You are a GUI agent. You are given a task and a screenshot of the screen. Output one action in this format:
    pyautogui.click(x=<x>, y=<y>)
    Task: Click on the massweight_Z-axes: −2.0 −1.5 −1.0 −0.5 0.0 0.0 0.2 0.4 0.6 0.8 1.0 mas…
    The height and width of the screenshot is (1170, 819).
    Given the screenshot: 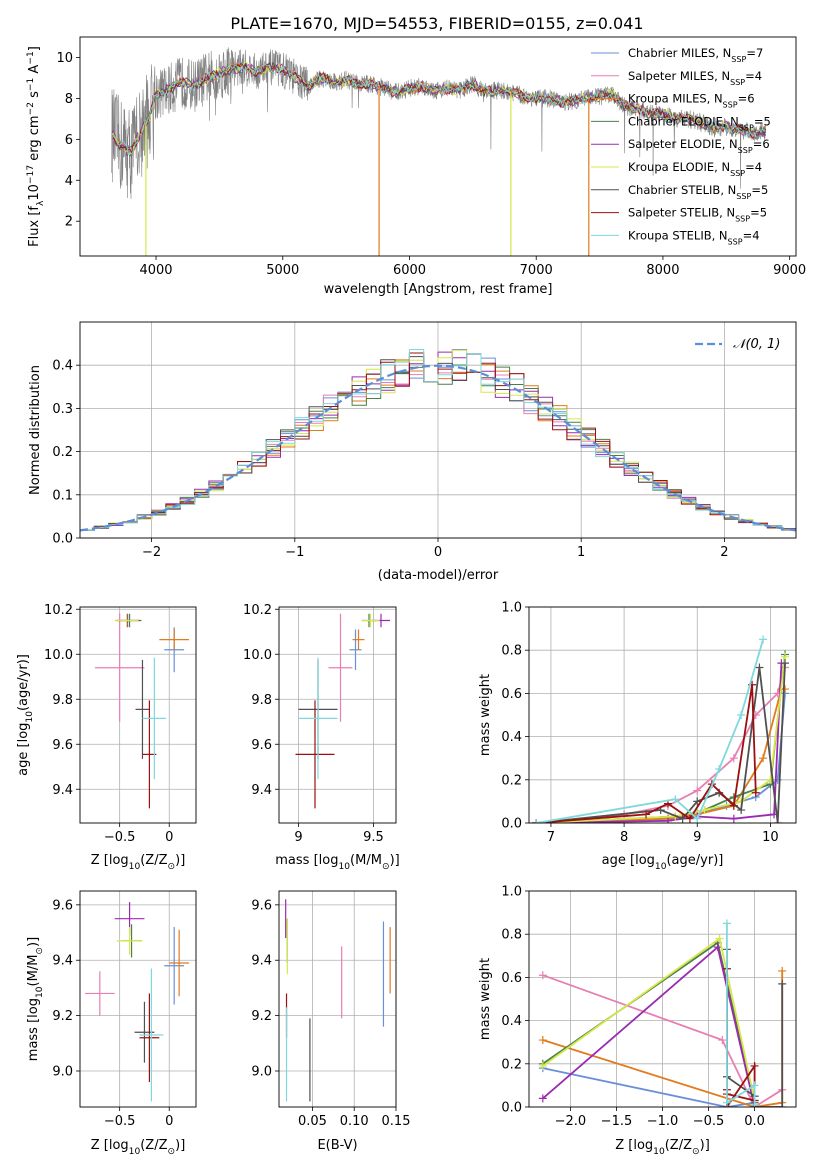 What is the action you would take?
    pyautogui.click(x=637, y=1021)
    